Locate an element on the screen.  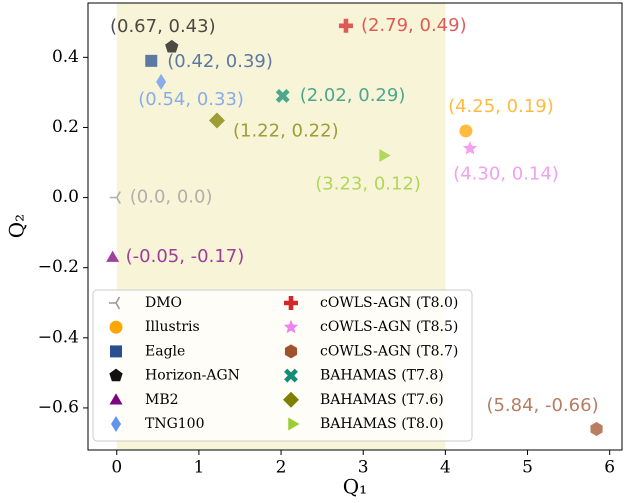
legend-label: Horizon-AGN is located at coordinates (192, 376).